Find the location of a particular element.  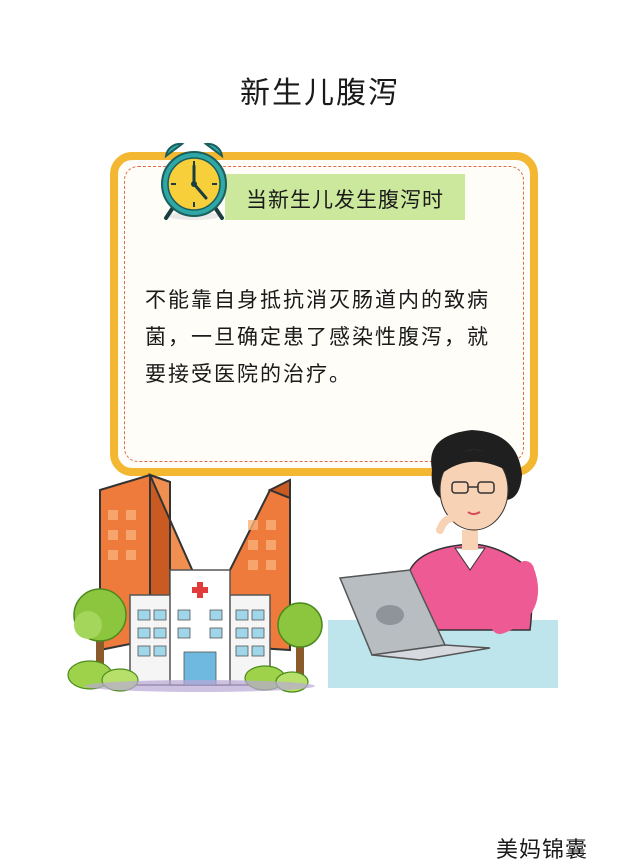

card-body-text: 不能靠自身抵抗消灭肠道内的致病菌，一旦确定患了感染性腹泻，就要接受医院的治疗。 is located at coordinates (317, 337).